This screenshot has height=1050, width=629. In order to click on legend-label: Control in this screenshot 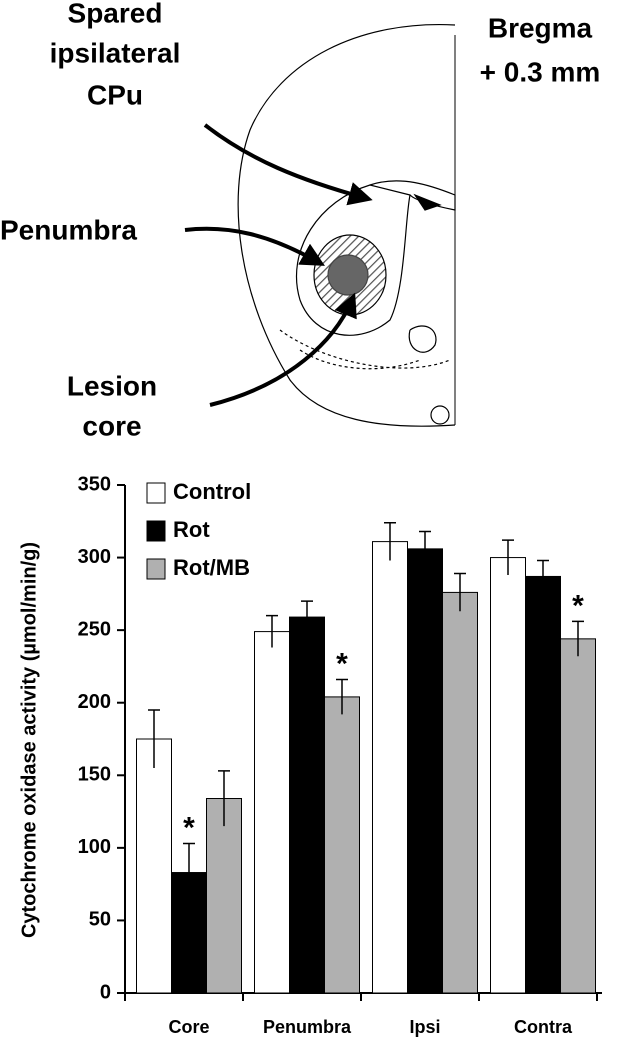, I will do `click(212, 491)`.